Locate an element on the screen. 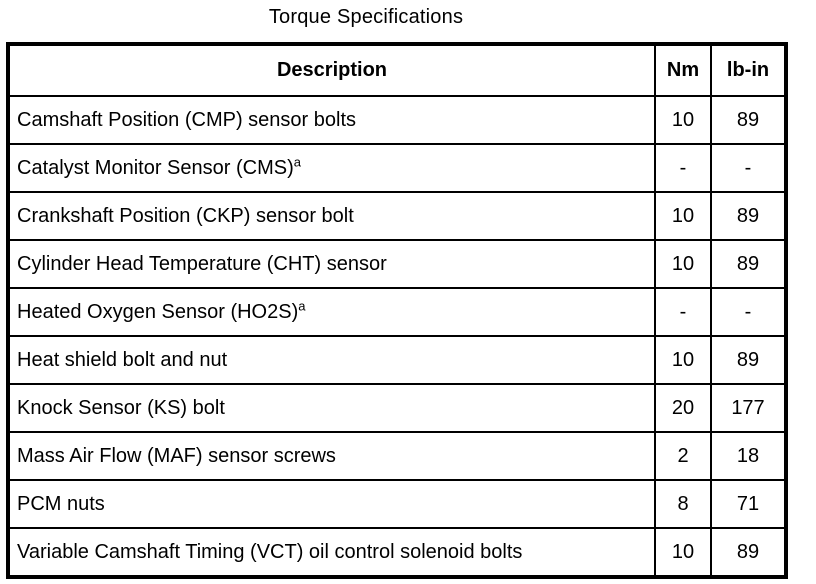 The width and height of the screenshot is (816, 584). table-row: Mass Air Flow (MAF) sensor screws 2 18 is located at coordinates (397, 456).